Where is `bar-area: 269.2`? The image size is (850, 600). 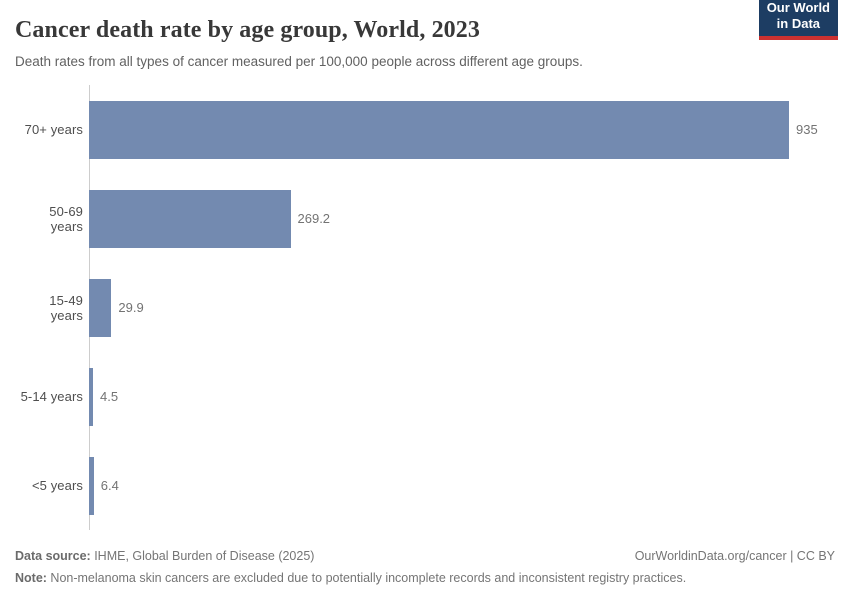
bar-area: 269.2 is located at coordinates (462, 218).